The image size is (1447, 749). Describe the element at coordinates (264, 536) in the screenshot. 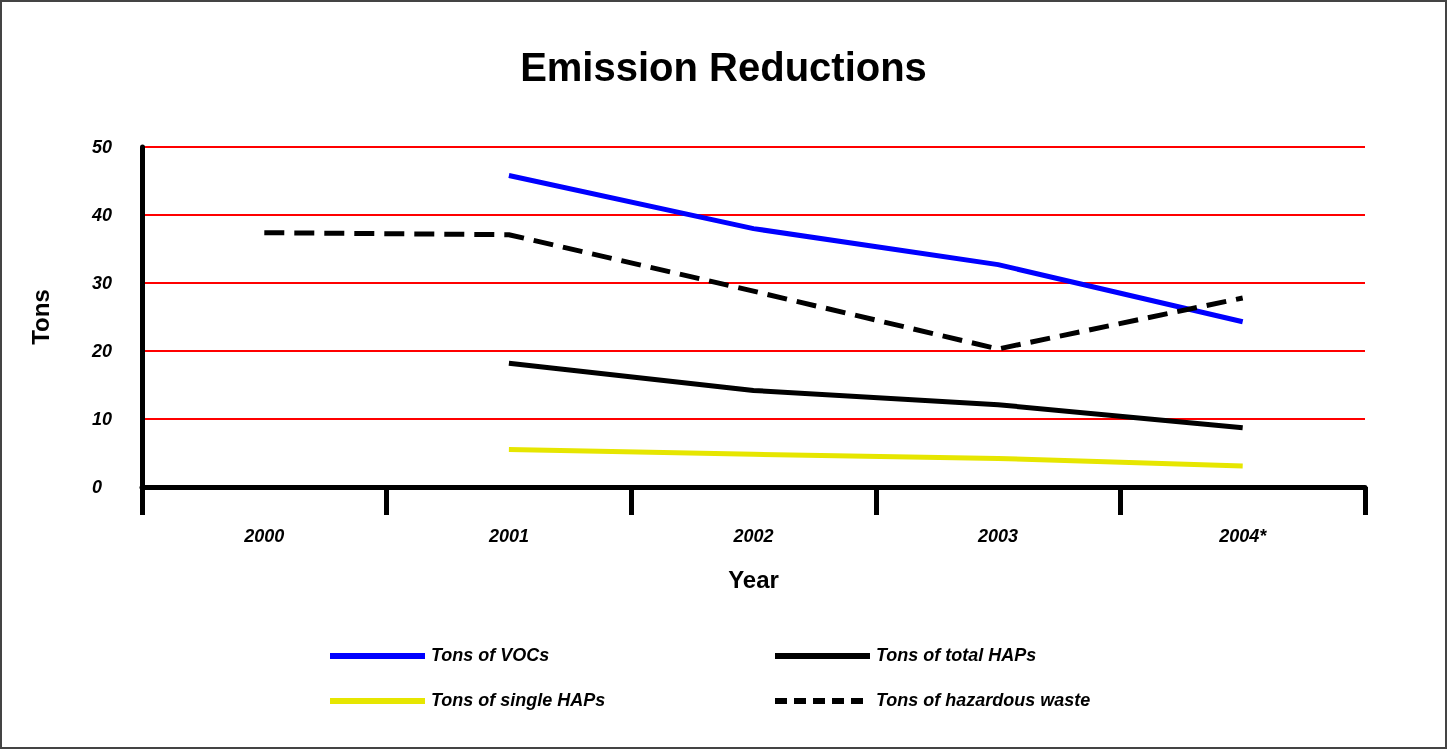

I see `x-tick-label: 2000` at that location.